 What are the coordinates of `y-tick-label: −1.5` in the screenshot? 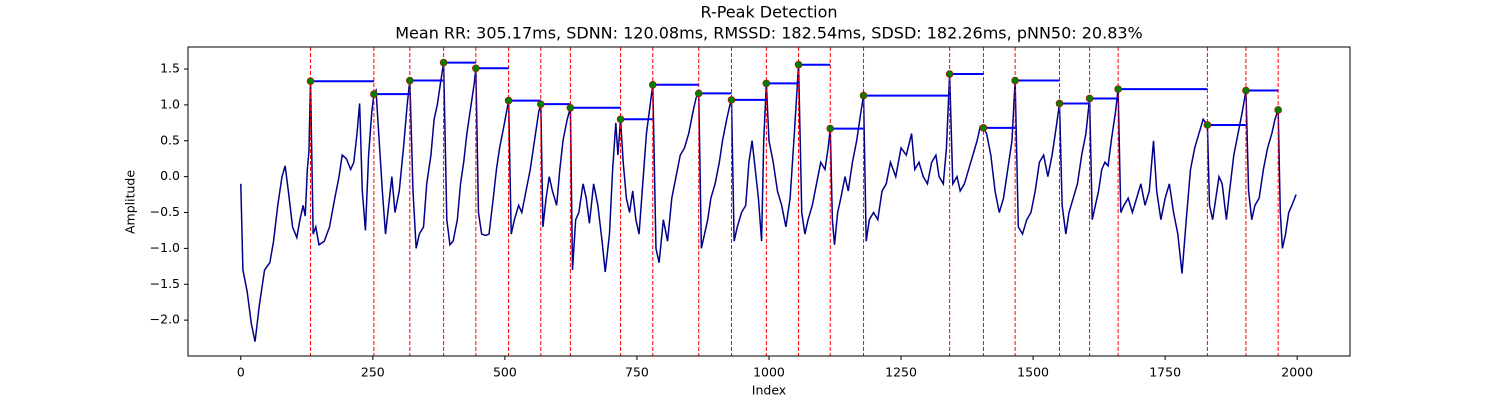 It's located at (165, 283).